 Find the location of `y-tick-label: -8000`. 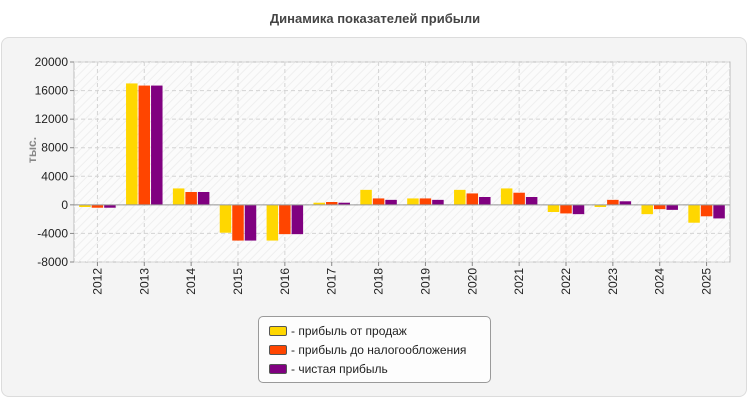

y-tick-label: -8000 is located at coordinates (52, 262).